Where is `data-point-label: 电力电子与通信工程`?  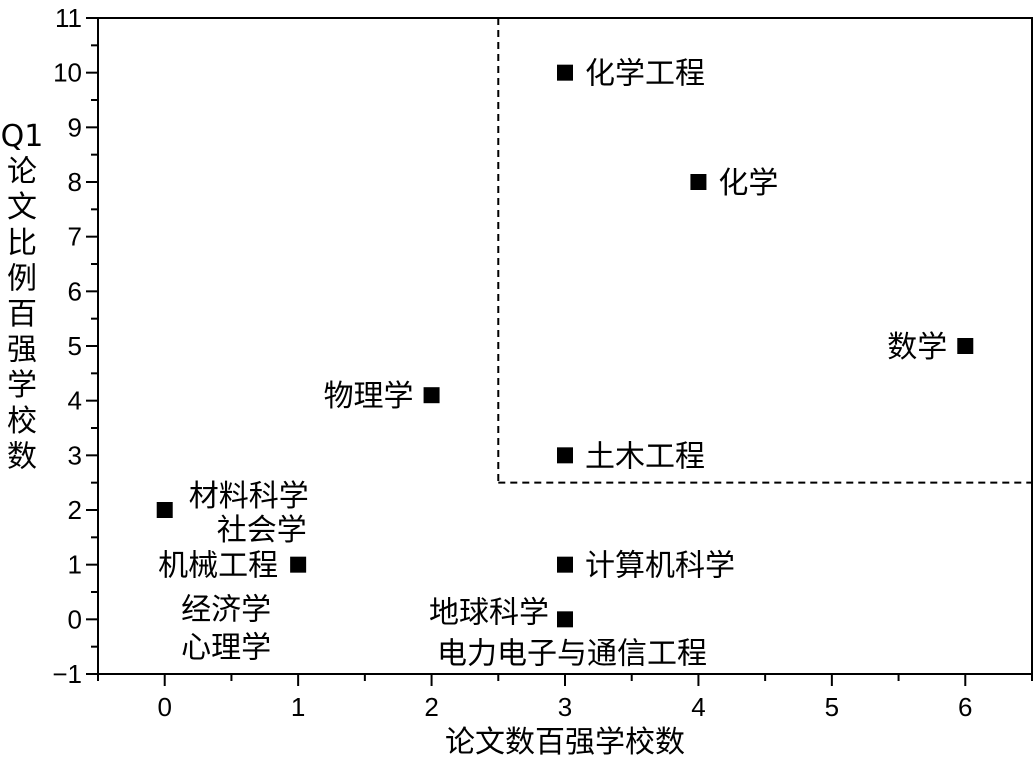
data-point-label: 电力电子与通信工程 is located at coordinates (572, 653).